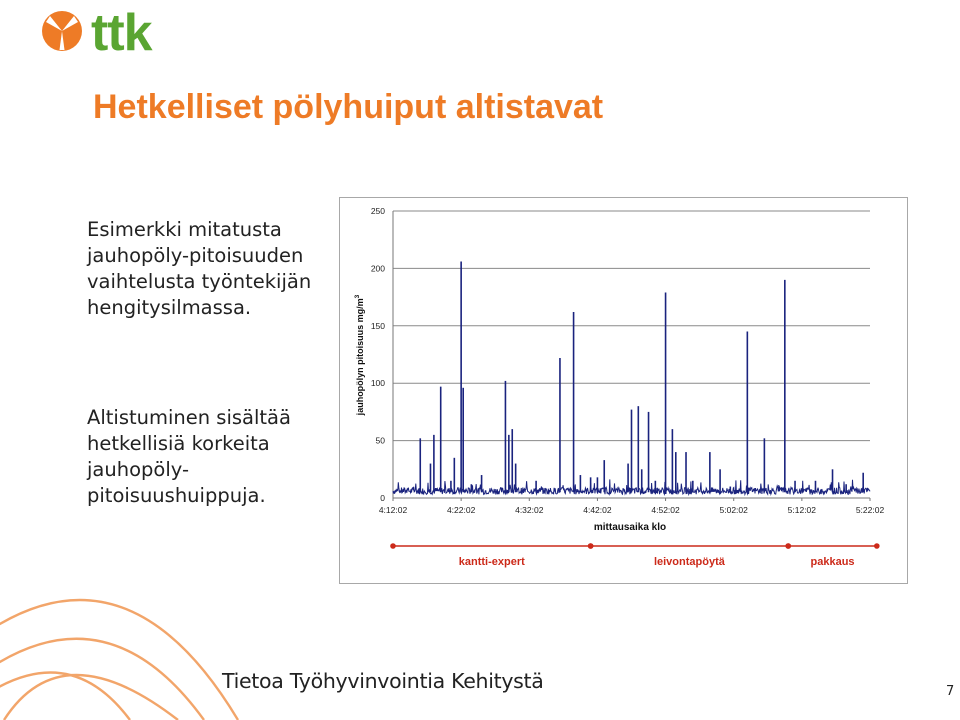  Describe the element at coordinates (870, 510) in the screenshot. I see `x-tick-label: 5:22:02` at that location.